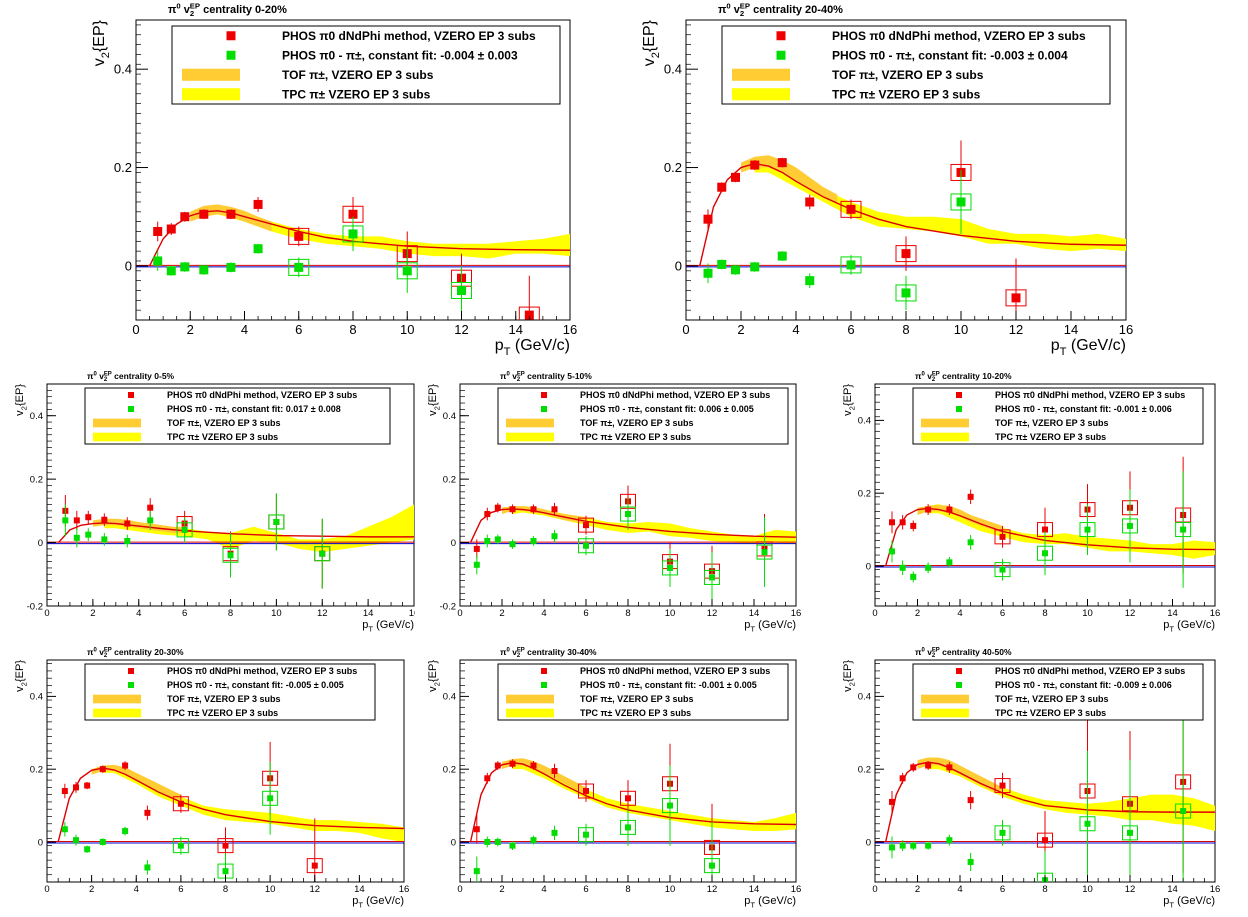  What do you see at coordinates (358, 75) in the screenshot?
I see `legend-label: TOF π±, VZERO EP 3 subs` at bounding box center [358, 75].